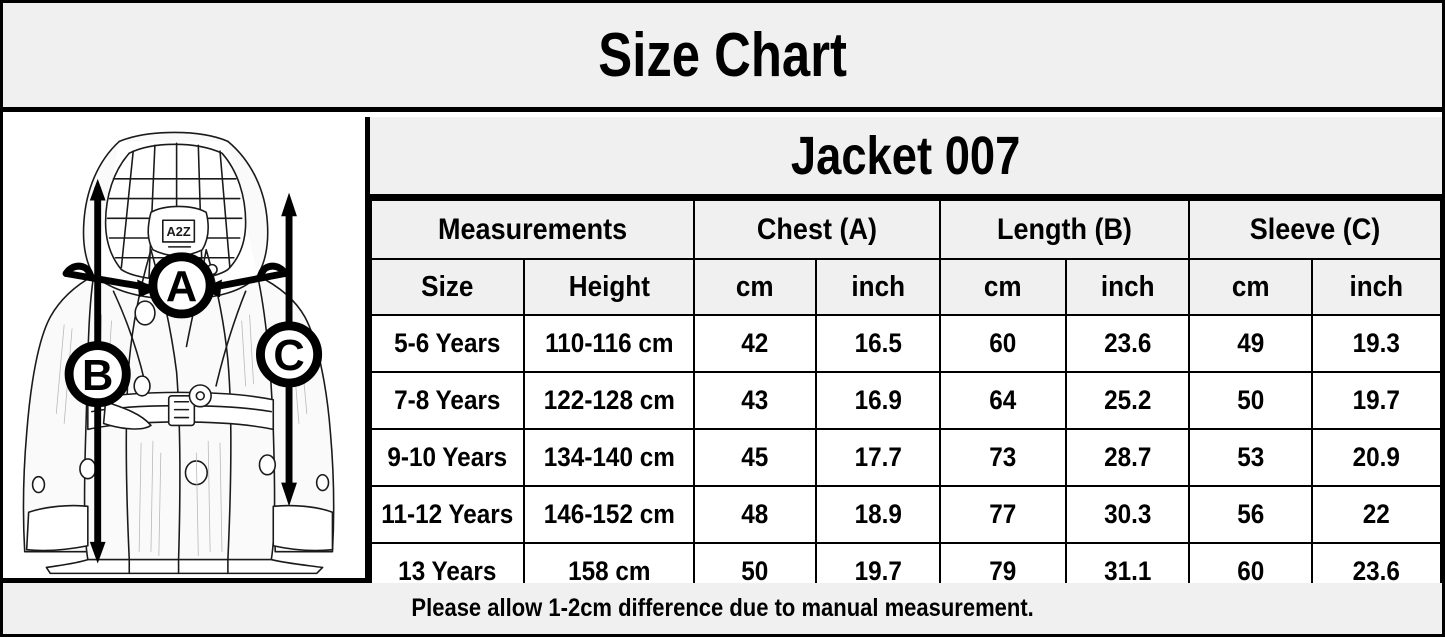 The width and height of the screenshot is (1445, 637). I want to click on cell-chest-inch: 18.9, so click(878, 514).